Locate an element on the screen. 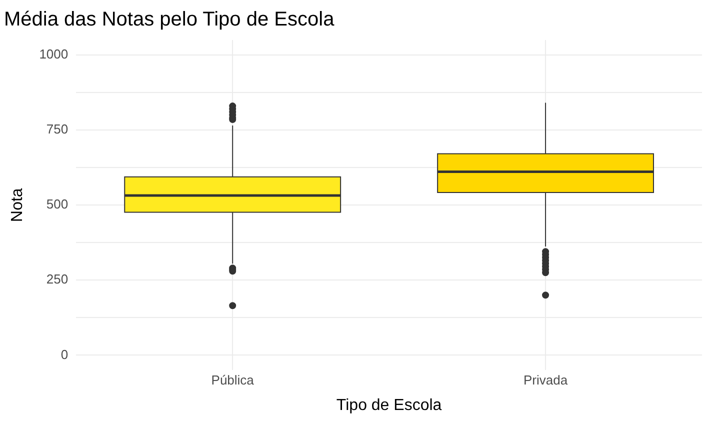 The height and width of the screenshot is (423, 710). y-tick-label: 1000 is located at coordinates (53, 54).